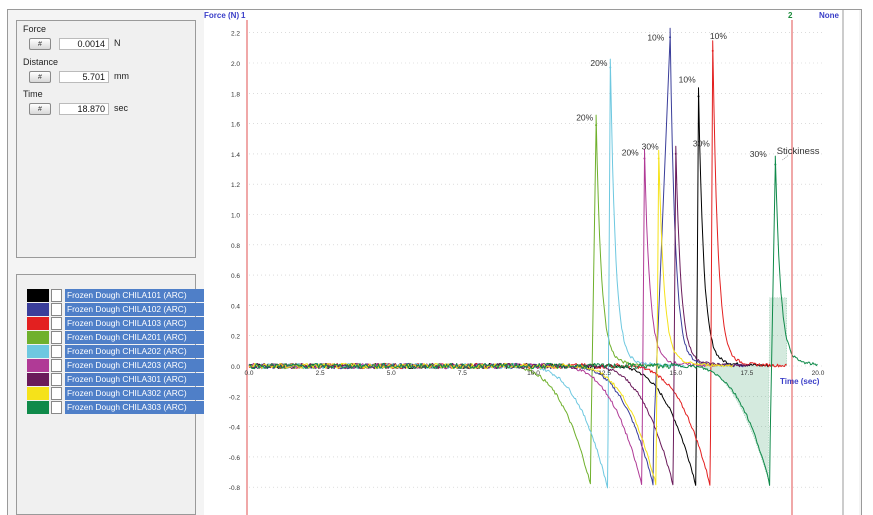  What do you see at coordinates (235, 397) in the screenshot?
I see `y-tick-label: -0.2` at bounding box center [235, 397].